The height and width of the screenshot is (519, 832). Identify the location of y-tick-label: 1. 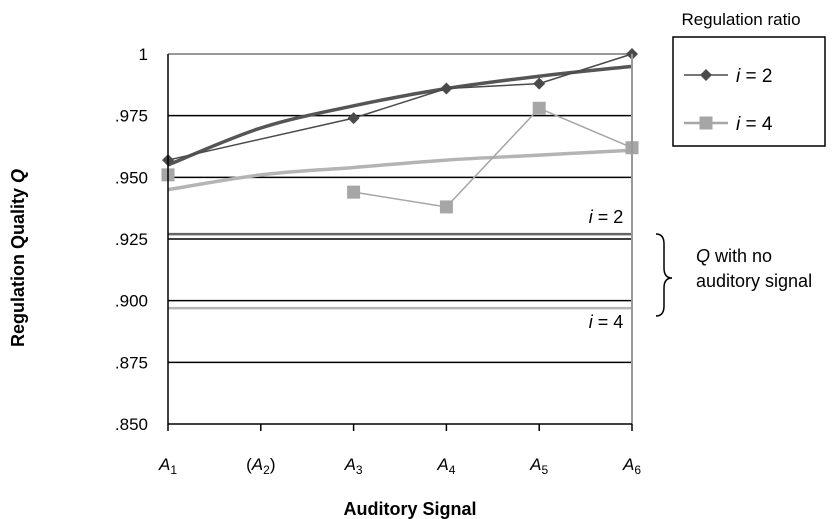
(143, 54).